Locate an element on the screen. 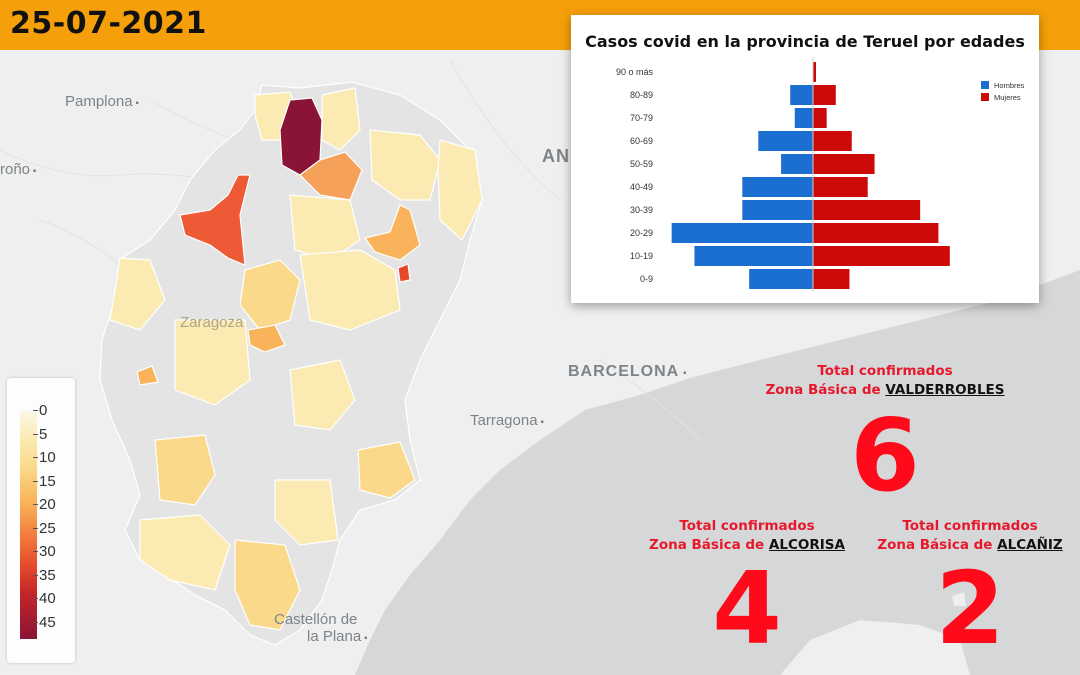 This screenshot has height=675, width=1080. legend-entry: Mujeres is located at coordinates (1007, 97).